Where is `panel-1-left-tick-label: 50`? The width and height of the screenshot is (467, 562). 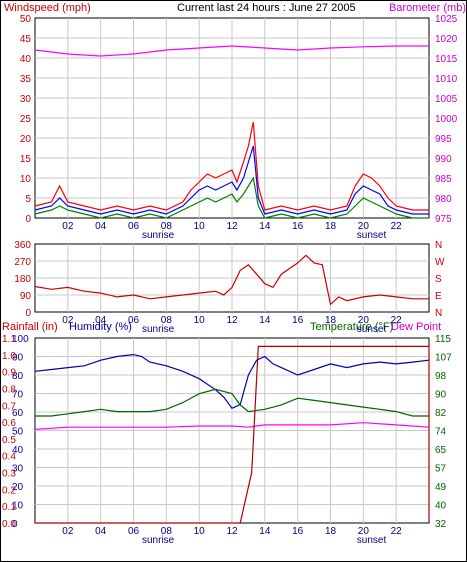
panel-1-left-tick-label: 50 is located at coordinates (26, 19).